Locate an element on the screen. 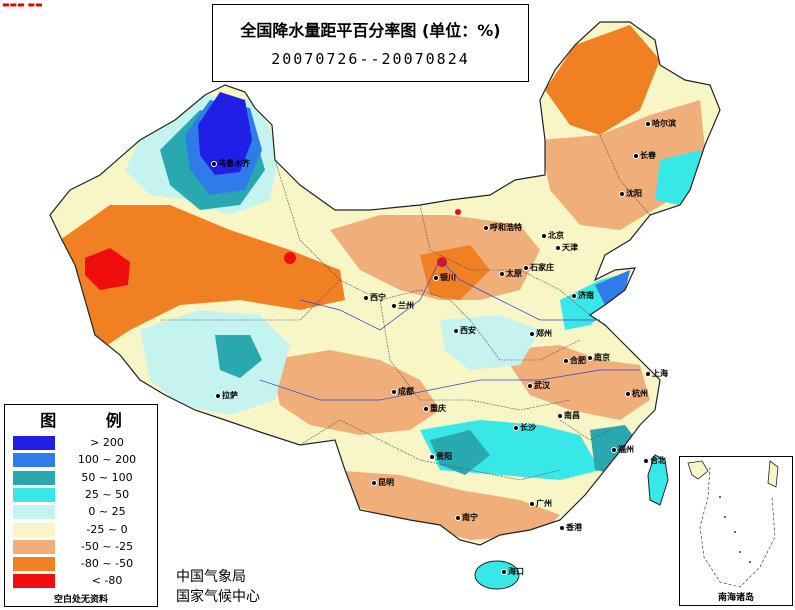  title-box: 全国降水量距平百分率图 (单位：%) 20070726--20070824 is located at coordinates (370, 43).